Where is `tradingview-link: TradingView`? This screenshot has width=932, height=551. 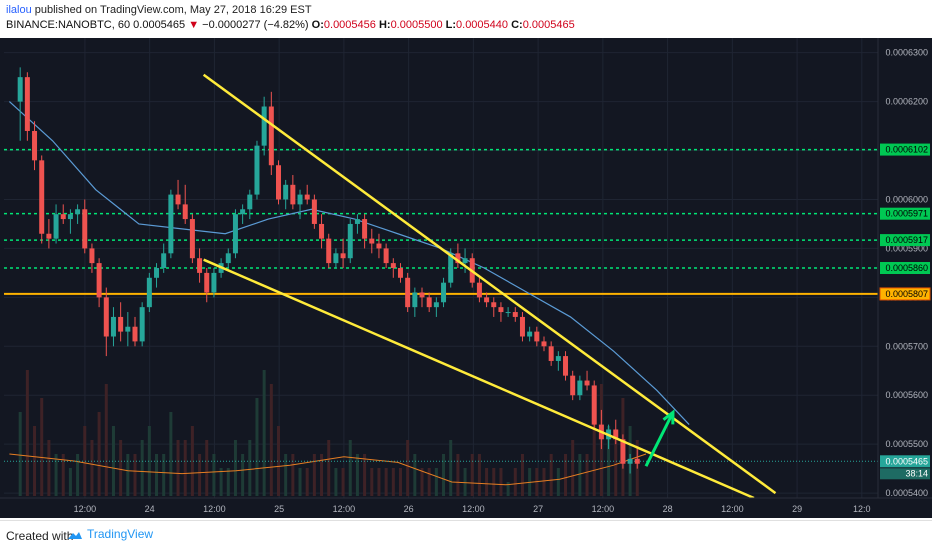 tradingview-link: TradingView is located at coordinates (110, 534).